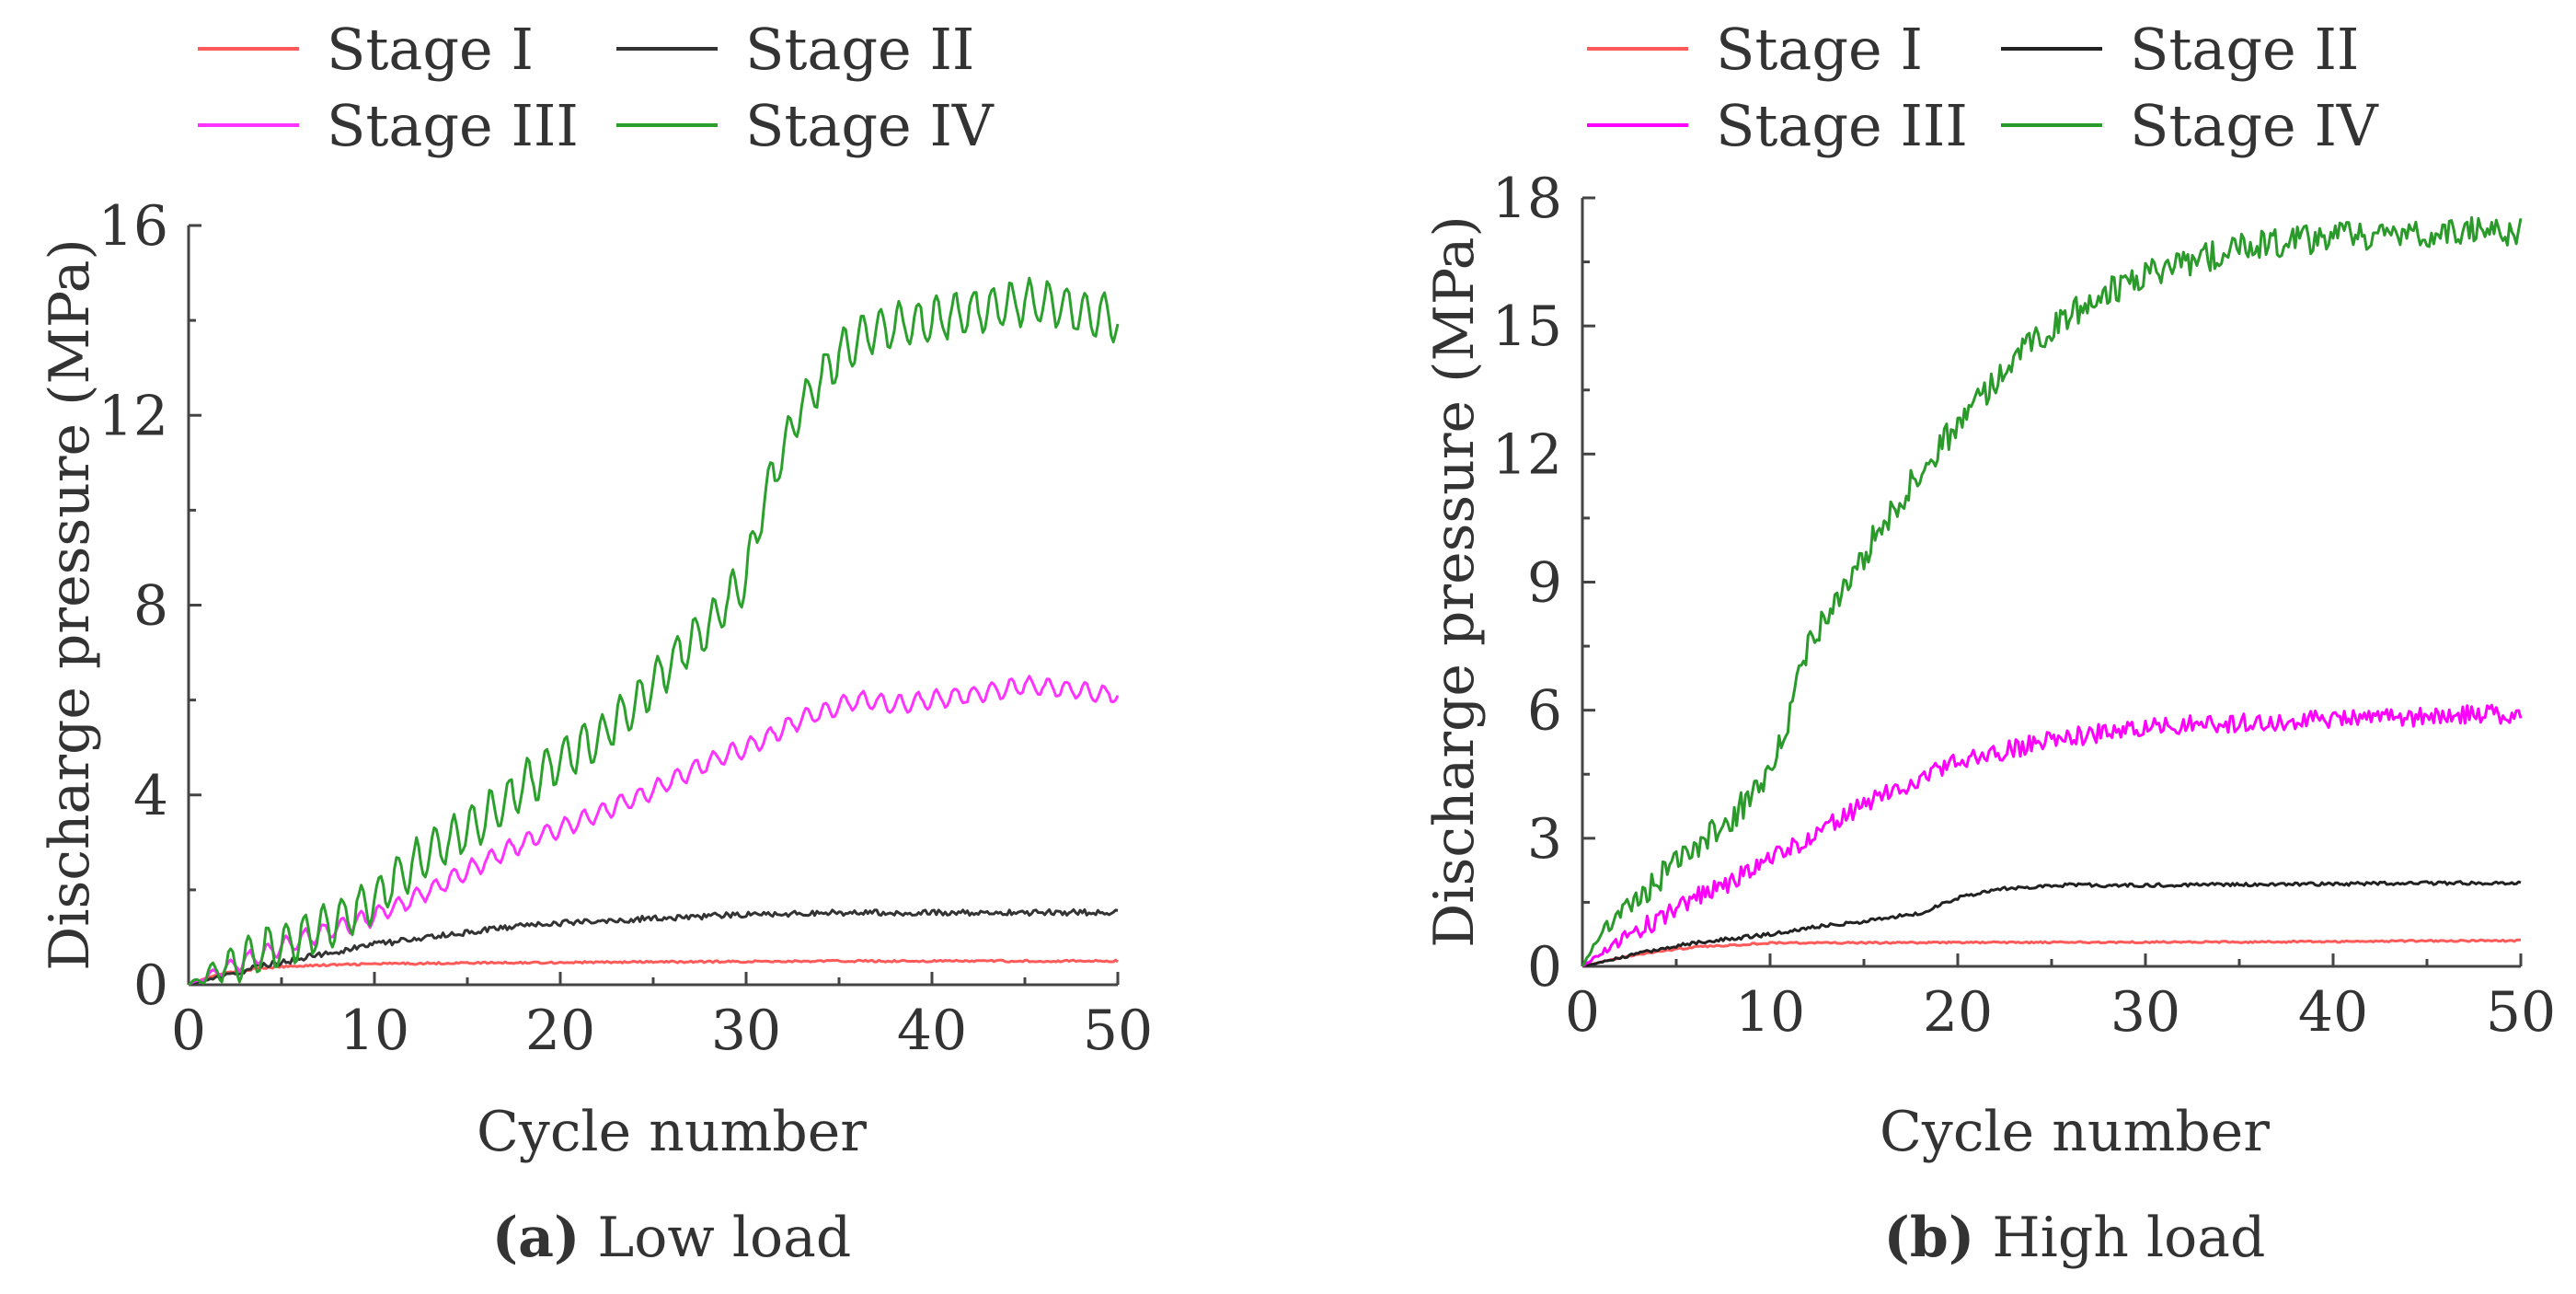 The height and width of the screenshot is (1294, 2576). What do you see at coordinates (536, 1238) in the screenshot?
I see `caption-label: (a)` at bounding box center [536, 1238].